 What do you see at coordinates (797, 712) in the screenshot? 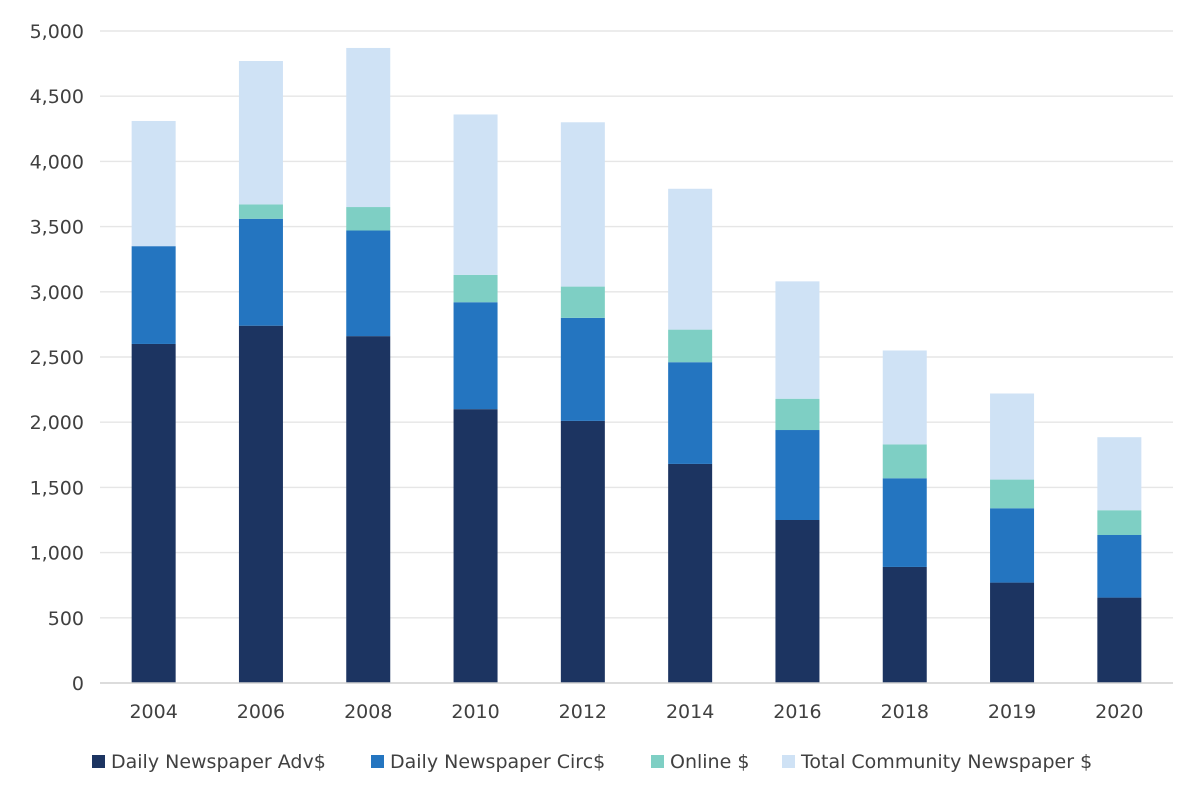
I see `x-tick-label: 2016` at bounding box center [797, 712].